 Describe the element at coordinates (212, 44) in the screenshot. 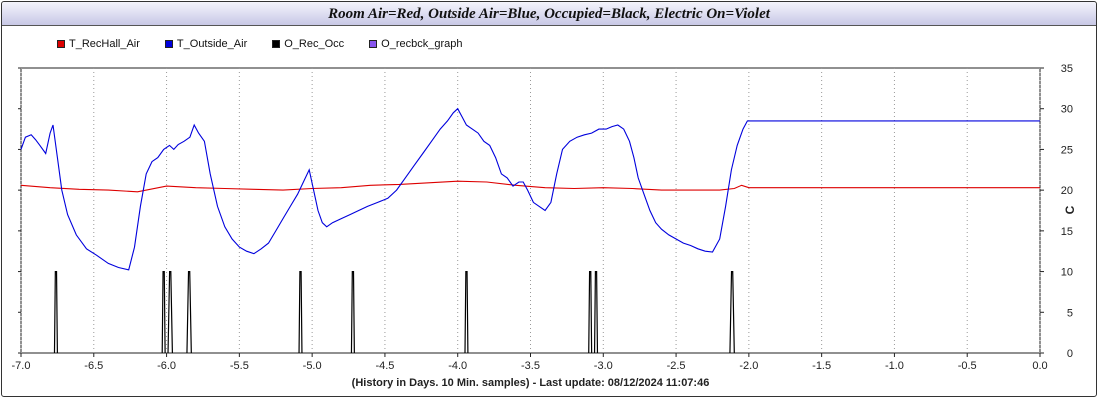

I see `legend-label: T_Outside_Air` at that location.